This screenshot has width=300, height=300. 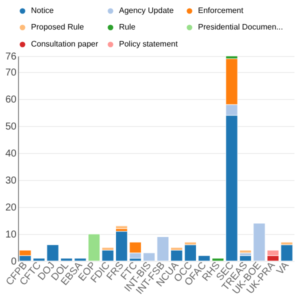 What do you see at coordinates (283, 269) in the screenshot?
I see `x-tick-label: VA` at bounding box center [283, 269].